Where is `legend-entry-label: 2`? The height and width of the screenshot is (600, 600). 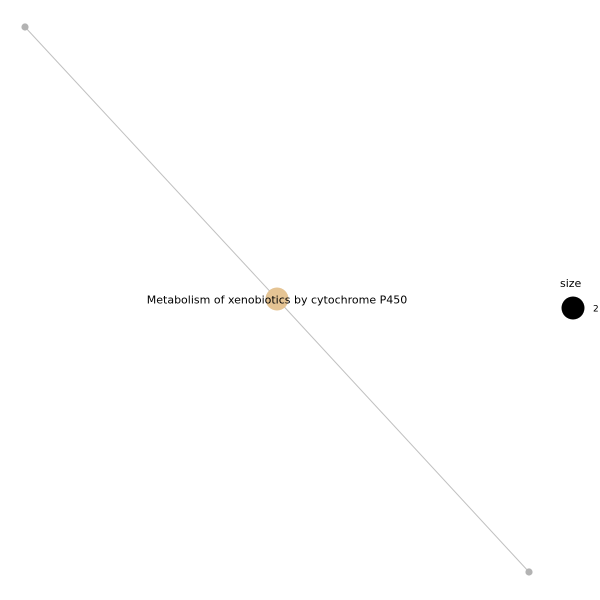 legend-entry-label: 2 is located at coordinates (596, 310).